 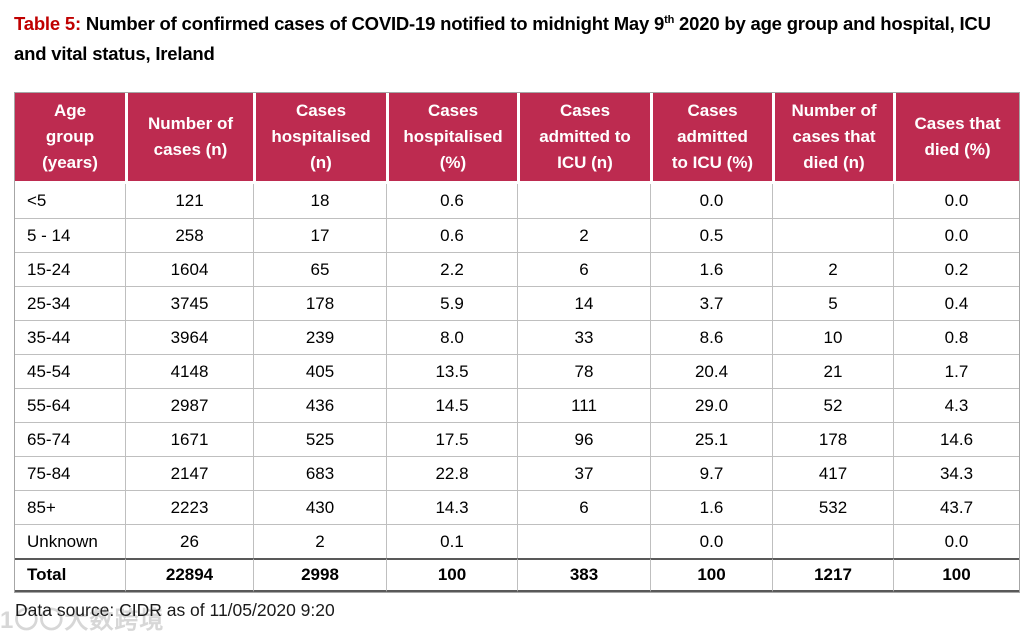 What do you see at coordinates (319, 371) in the screenshot?
I see `table-cell: 405` at bounding box center [319, 371].